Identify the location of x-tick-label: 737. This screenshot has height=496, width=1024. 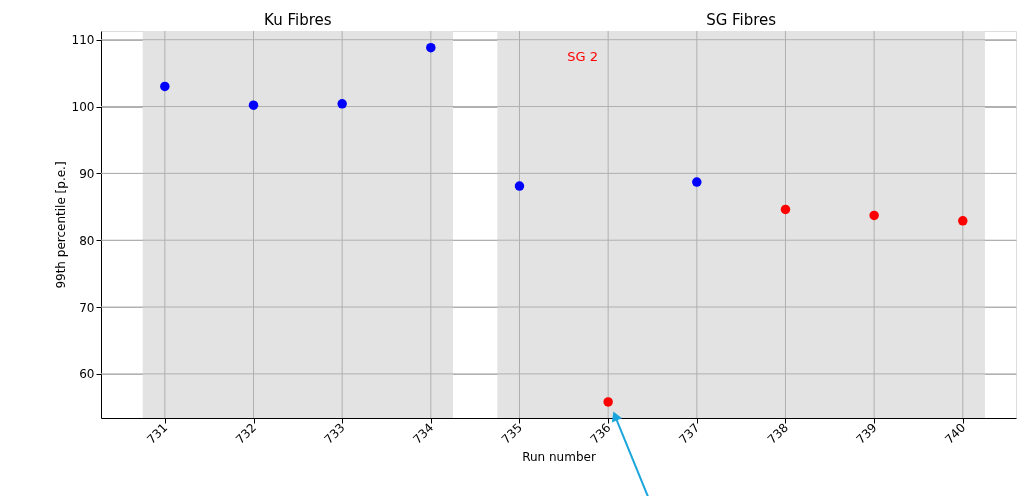
(689, 433).